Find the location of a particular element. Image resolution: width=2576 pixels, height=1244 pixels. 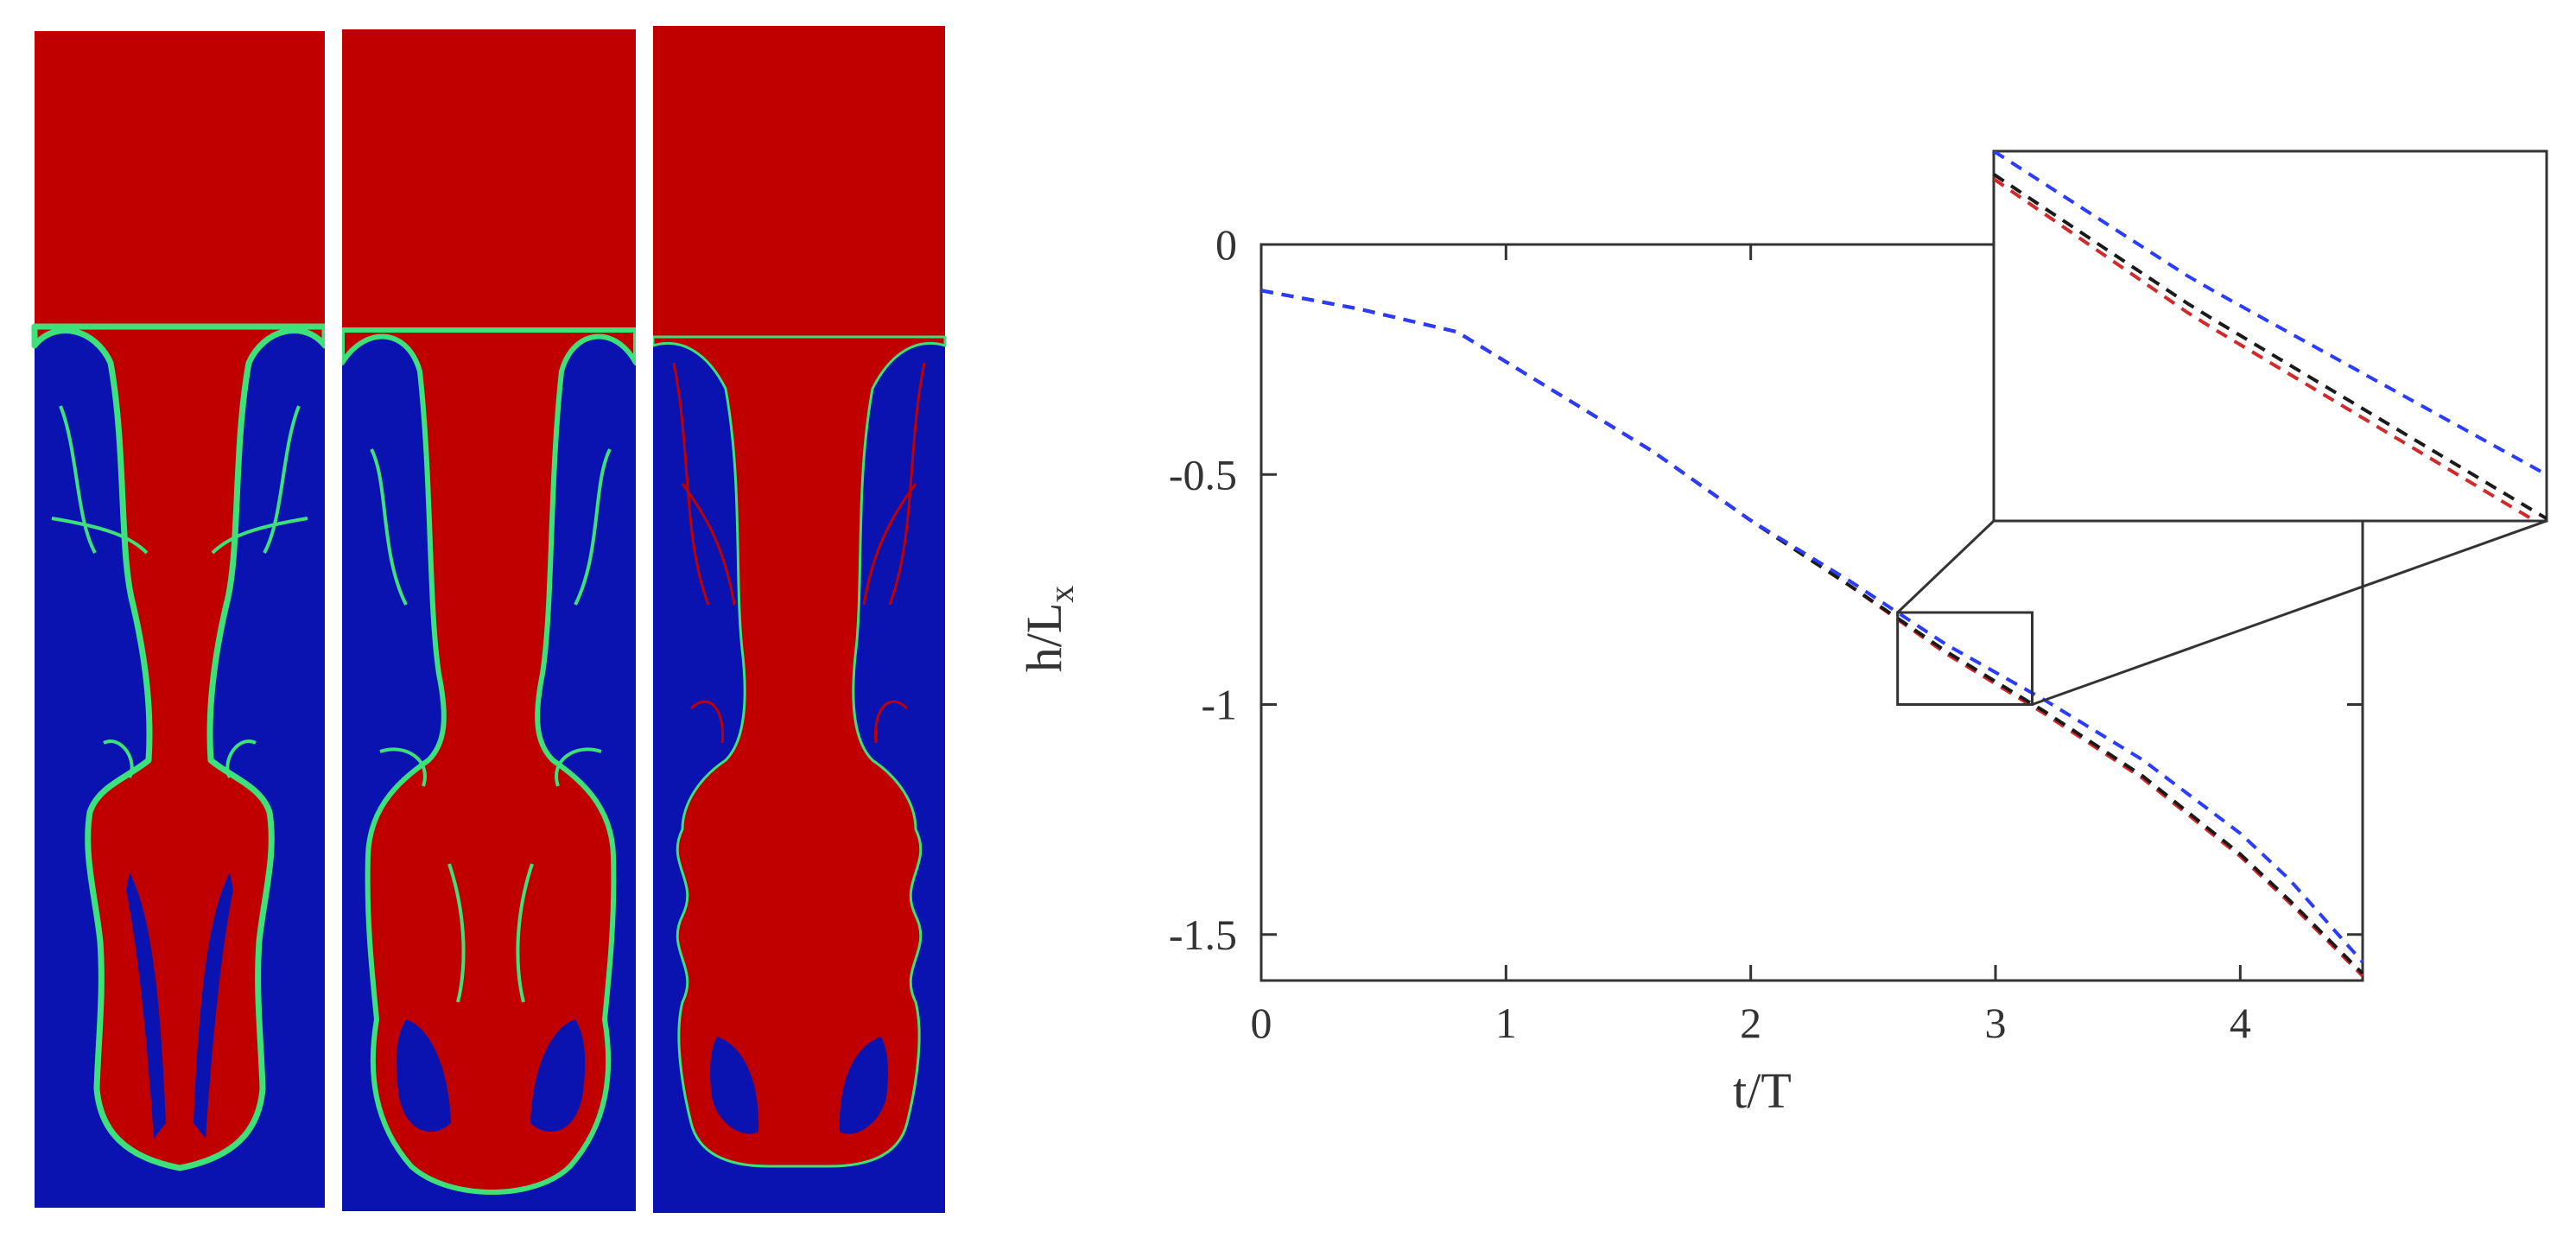

x-tick-label: 2 is located at coordinates (1750, 1023).